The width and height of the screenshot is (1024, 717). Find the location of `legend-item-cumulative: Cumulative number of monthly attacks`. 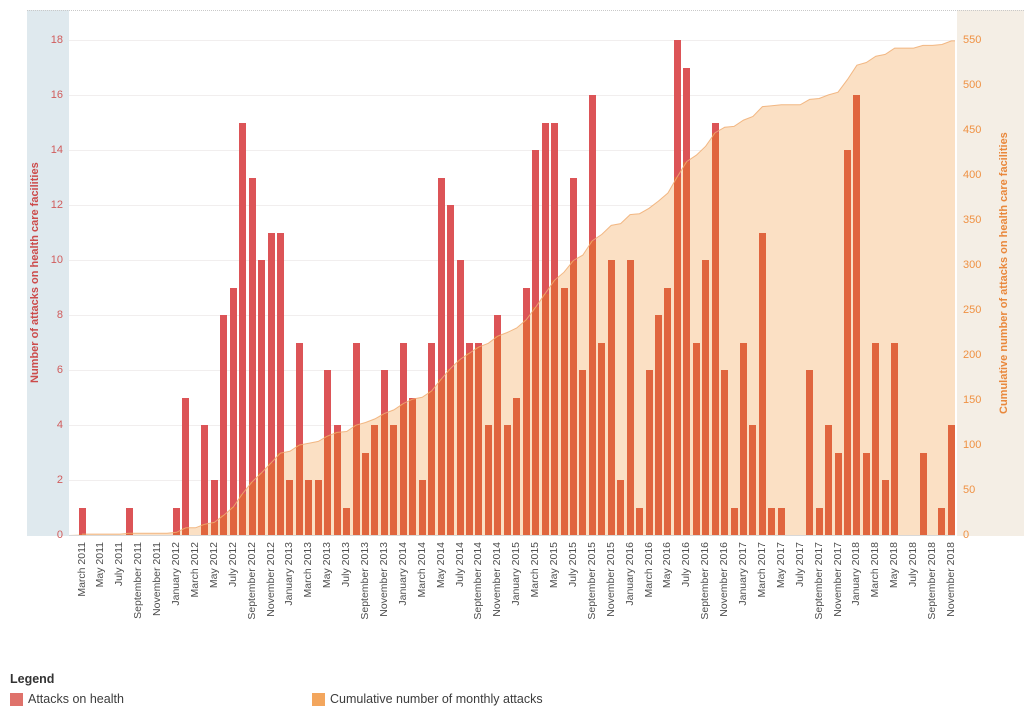

legend-item-cumulative: Cumulative number of monthly attacks is located at coordinates (427, 699).